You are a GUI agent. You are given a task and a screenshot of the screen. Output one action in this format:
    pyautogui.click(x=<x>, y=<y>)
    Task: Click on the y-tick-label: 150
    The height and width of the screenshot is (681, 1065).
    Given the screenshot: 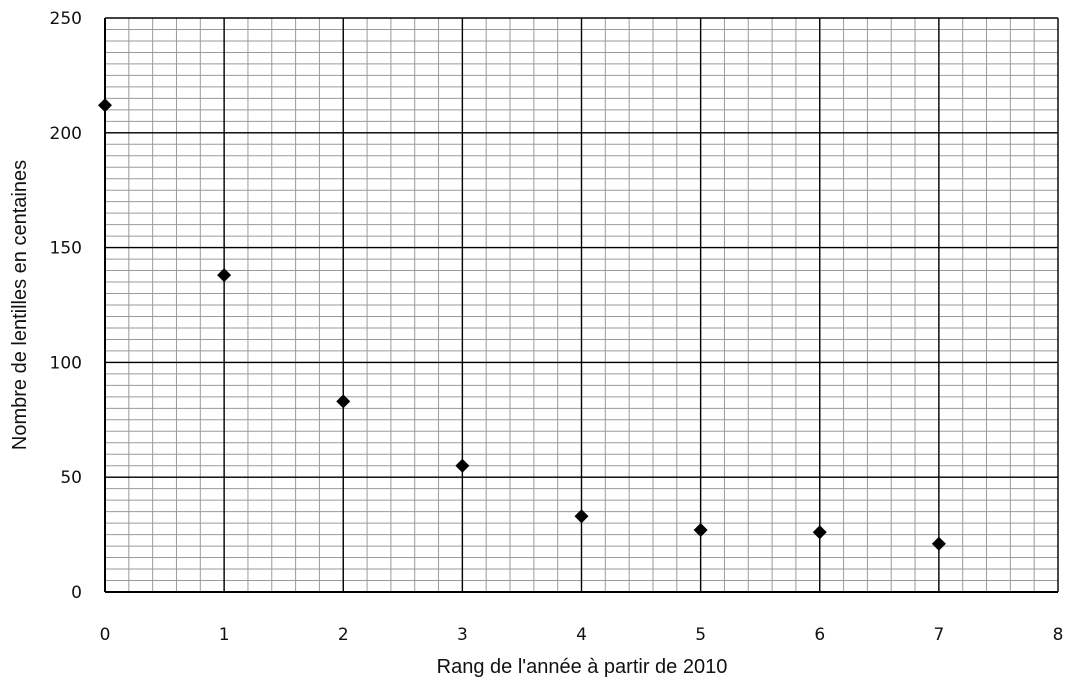 What is the action you would take?
    pyautogui.click(x=66, y=249)
    